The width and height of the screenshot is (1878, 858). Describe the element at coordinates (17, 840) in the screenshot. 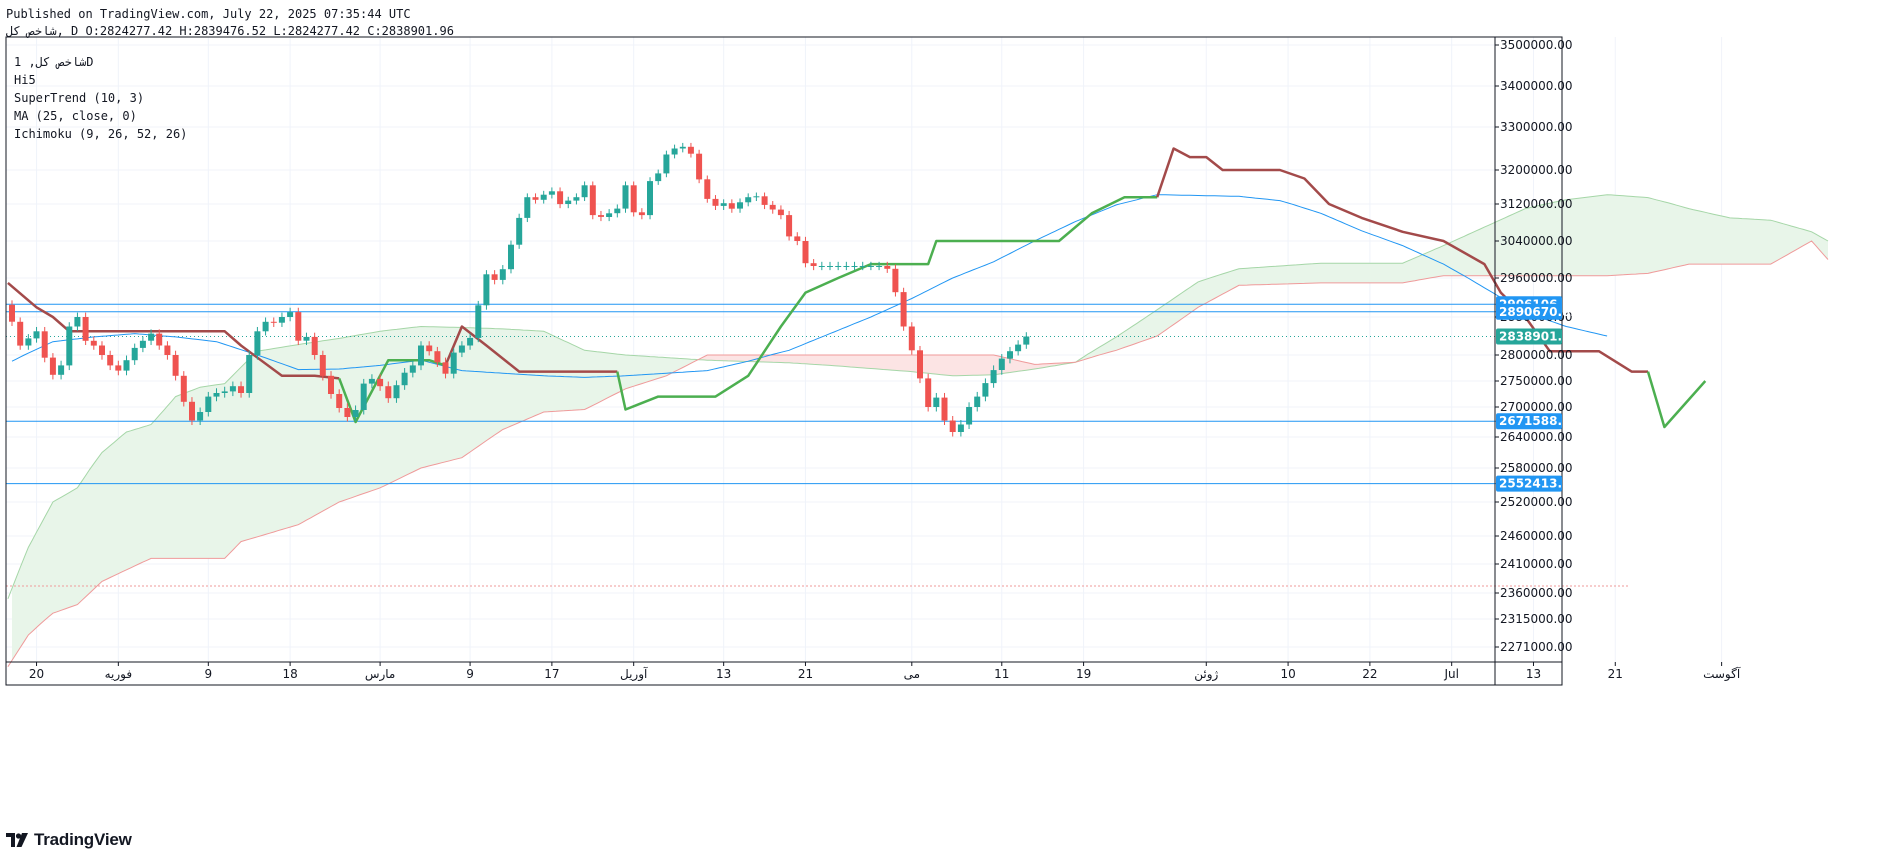

I see `tradingview-logo-icon` at that location.